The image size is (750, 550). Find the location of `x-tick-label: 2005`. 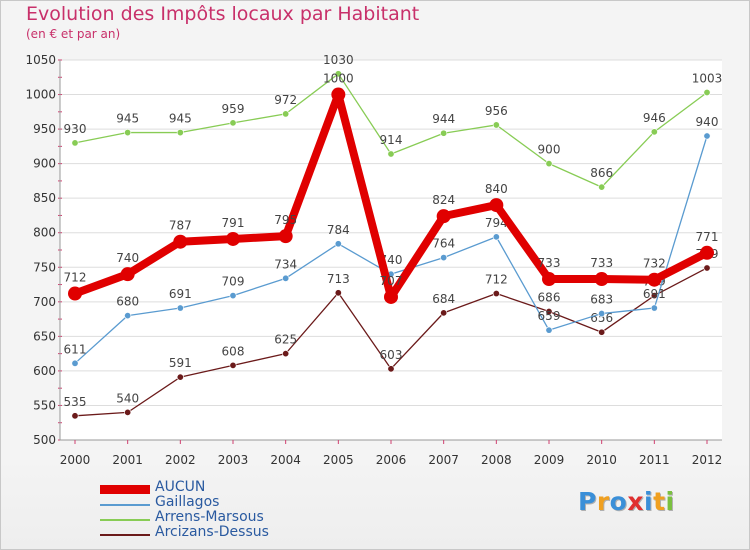

x-tick-label: 2005 is located at coordinates (338, 460).